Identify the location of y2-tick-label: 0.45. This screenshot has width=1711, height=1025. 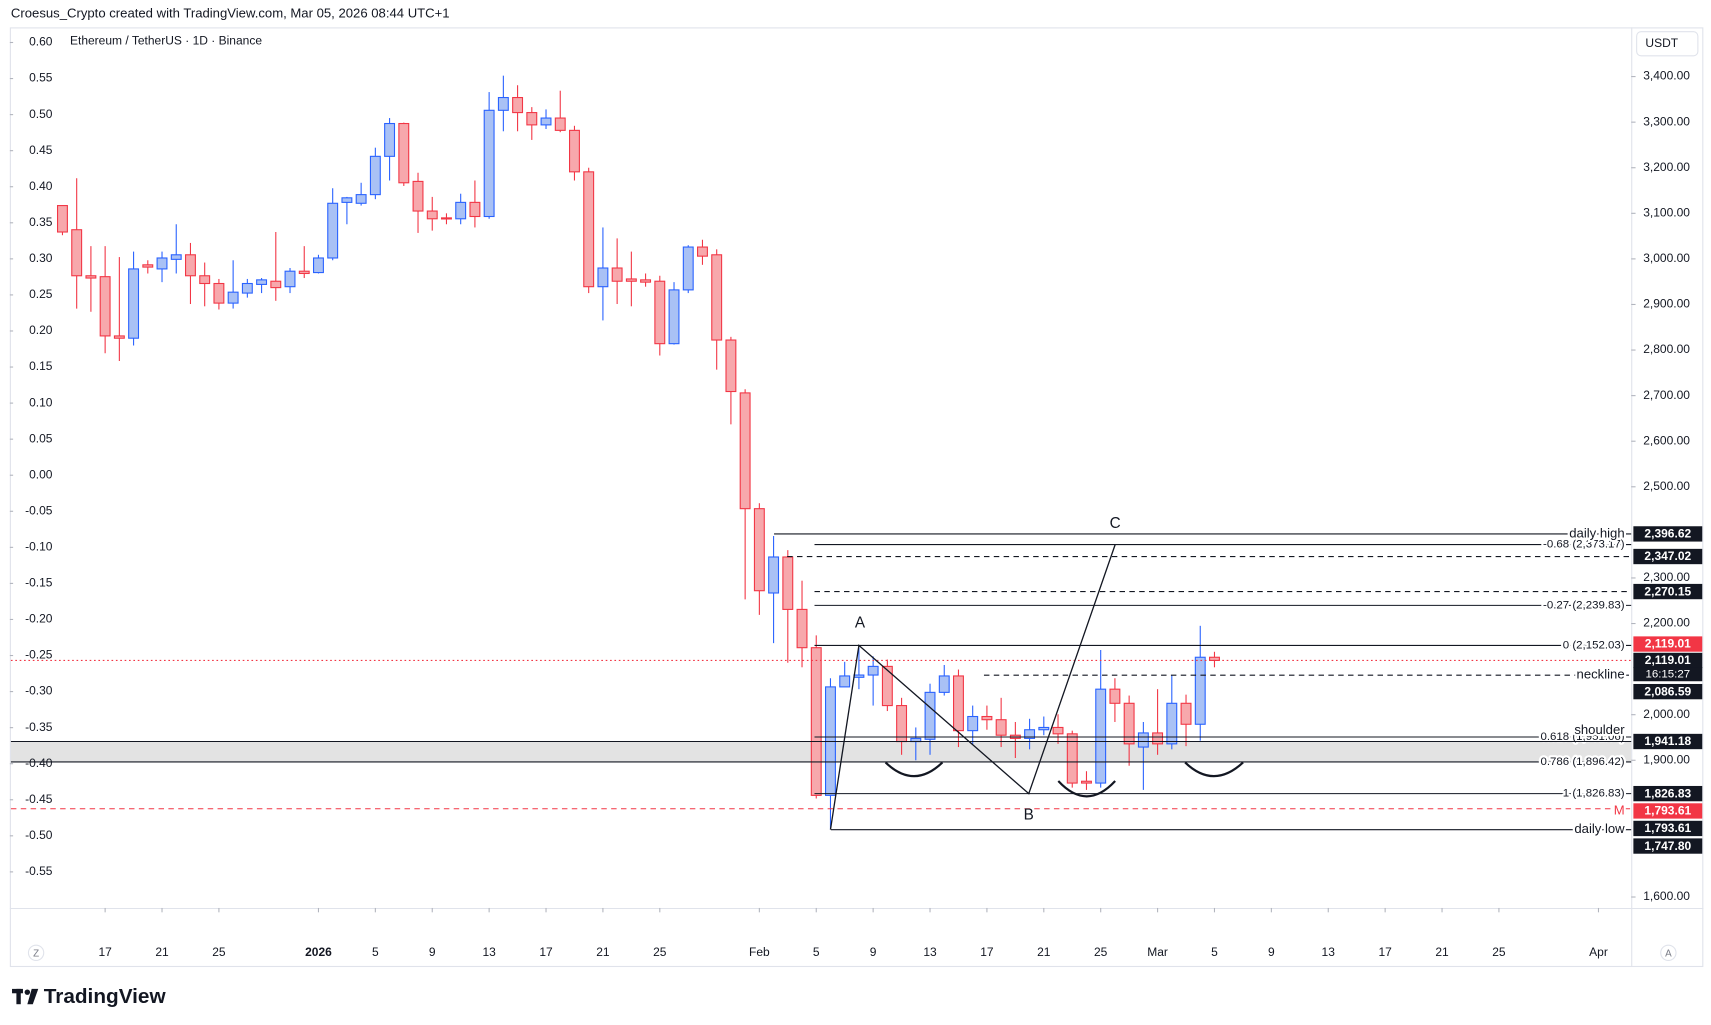
(41, 150).